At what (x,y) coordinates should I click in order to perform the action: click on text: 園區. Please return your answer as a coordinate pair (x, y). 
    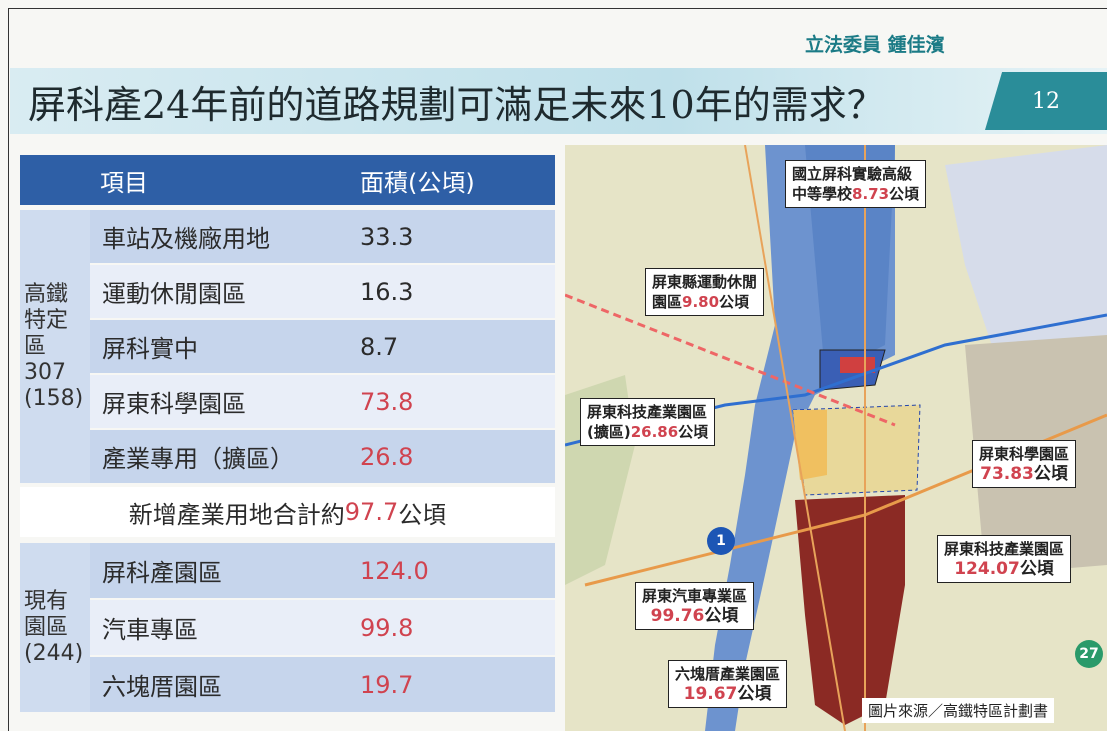
    Looking at the image, I should click on (667, 302).